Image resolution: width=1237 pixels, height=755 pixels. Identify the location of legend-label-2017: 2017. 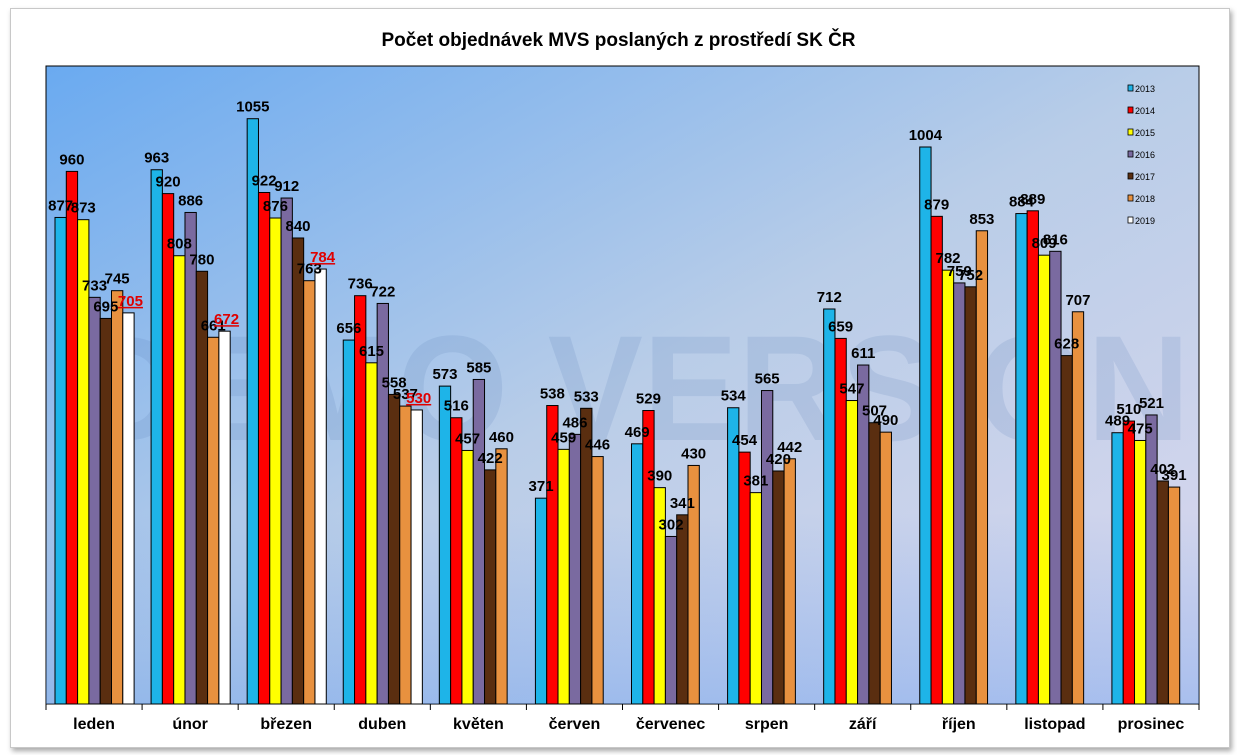
(1145, 177).